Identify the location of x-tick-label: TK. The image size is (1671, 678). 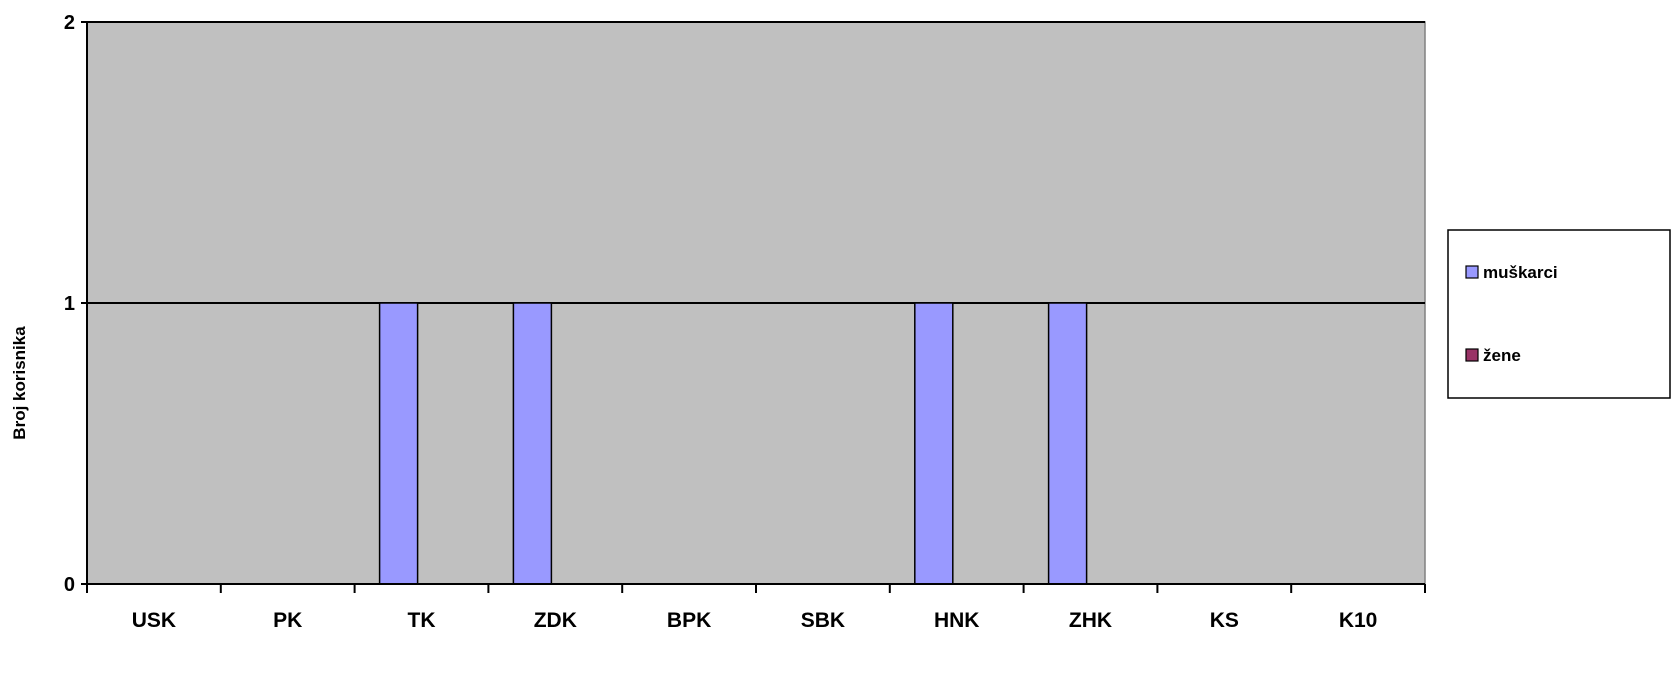
(422, 620).